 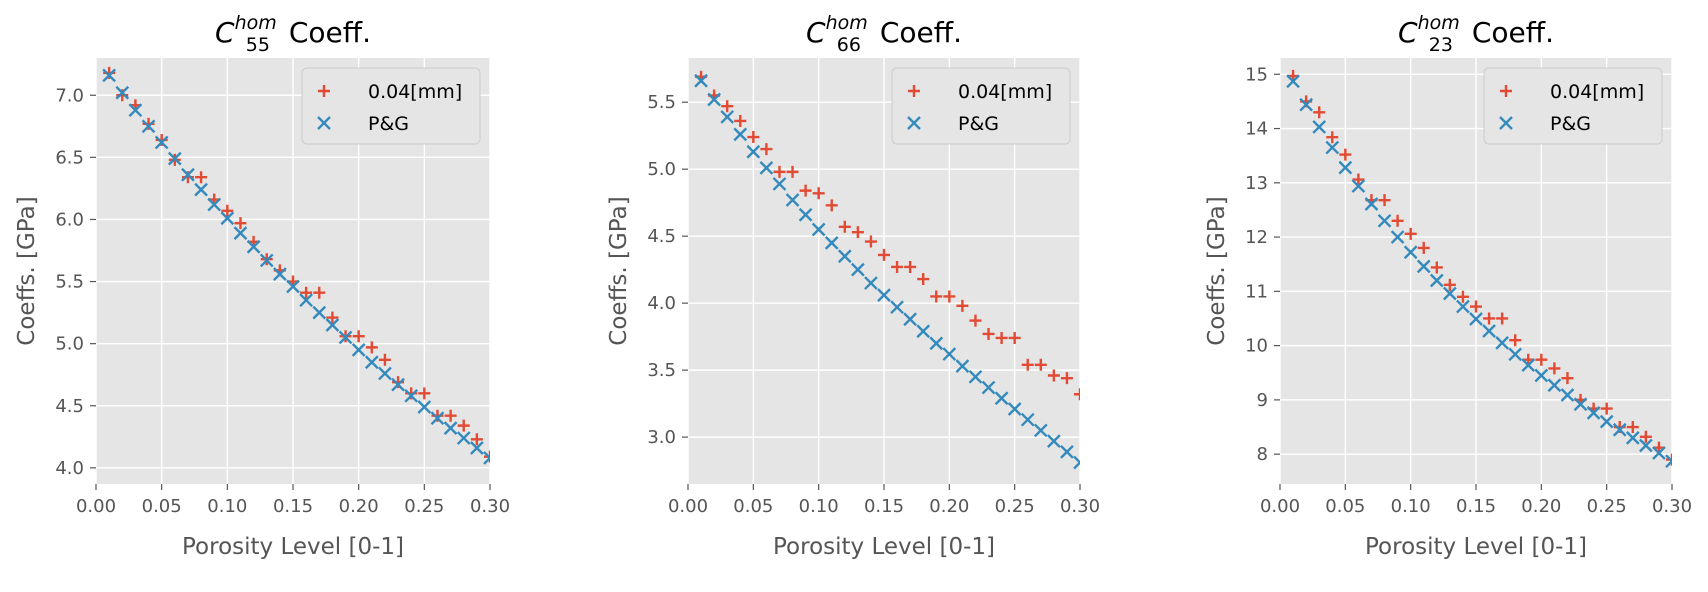 I want to click on x-tick-label: 0.05, so click(x=162, y=506).